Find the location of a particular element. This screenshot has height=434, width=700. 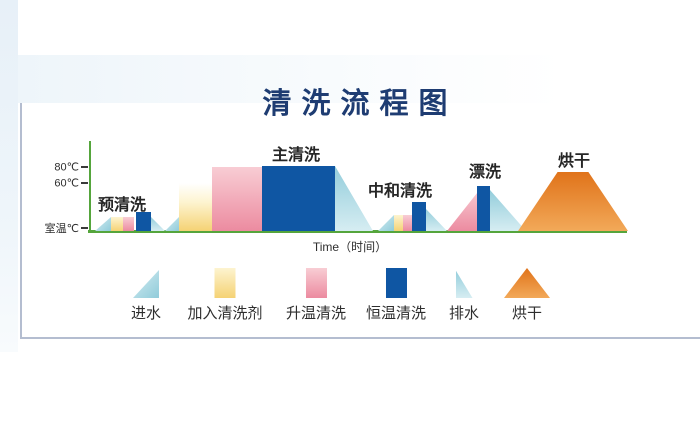

page-upper-tint is located at coordinates (359, 79).